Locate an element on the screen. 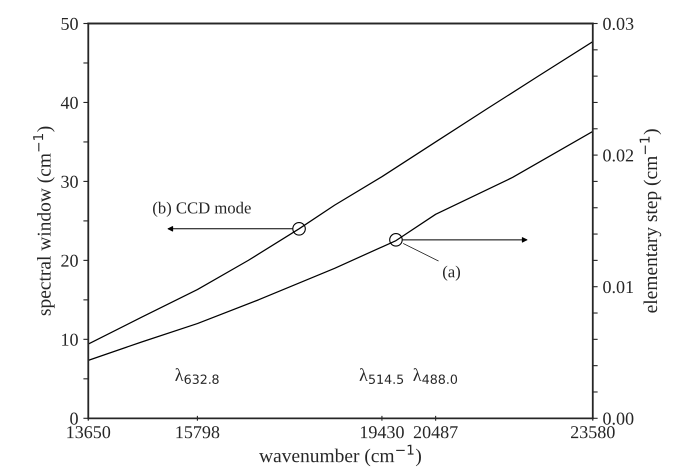  y-tick-label: 40 is located at coordinates (69, 102).